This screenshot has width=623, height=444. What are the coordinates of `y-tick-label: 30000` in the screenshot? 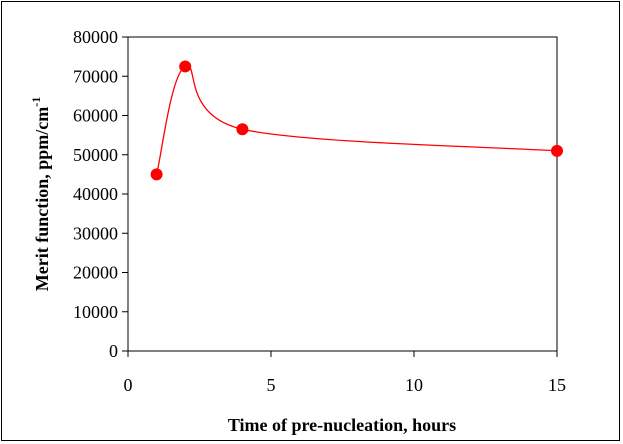 It's located at (95, 233).